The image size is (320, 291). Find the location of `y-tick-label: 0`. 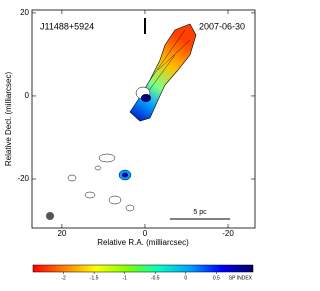

y-tick-label: 0 is located at coordinates (27, 95).